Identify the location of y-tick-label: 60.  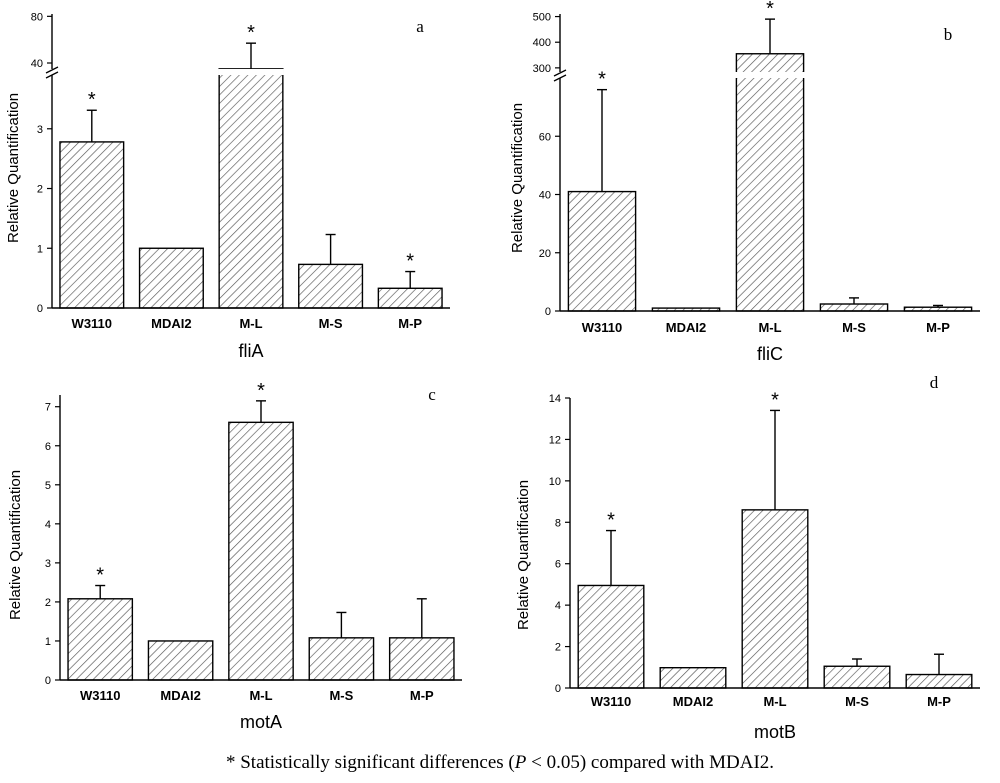
(545, 137).